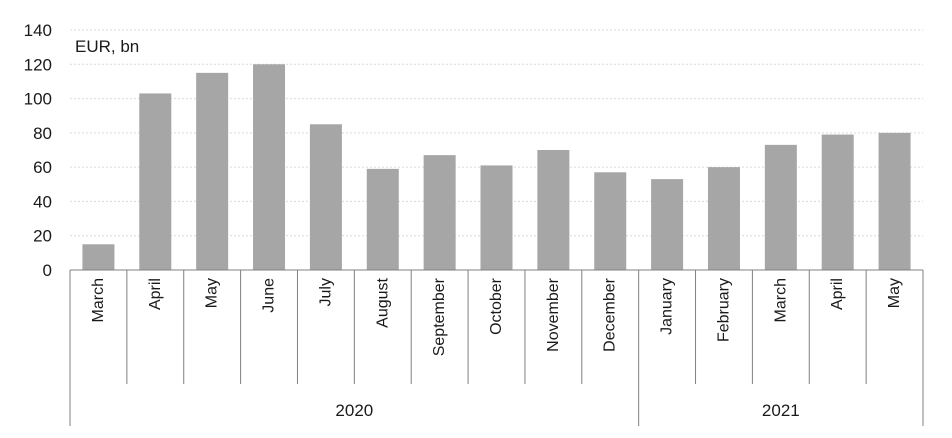 The image size is (952, 438). Describe the element at coordinates (781, 410) in the screenshot. I see `x-group-label: 2021` at that location.